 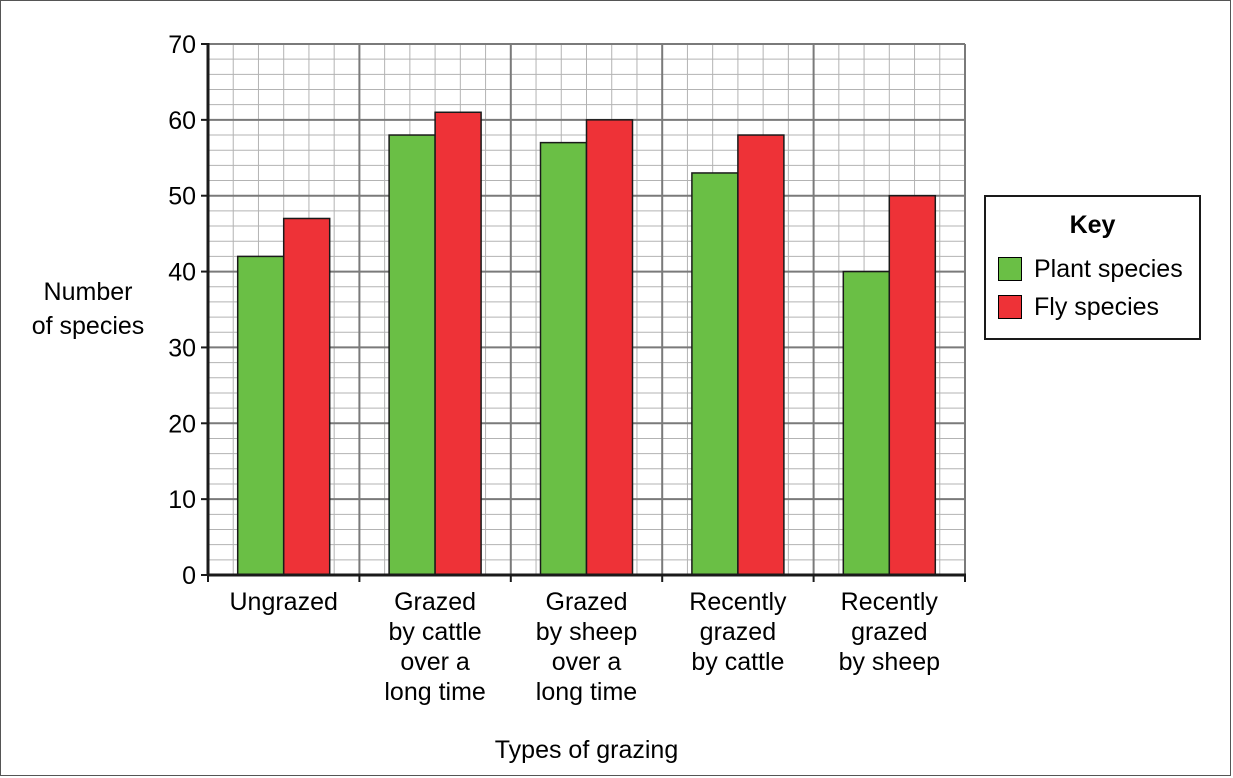 I want to click on y-tick-label: 0, so click(x=189, y=576).